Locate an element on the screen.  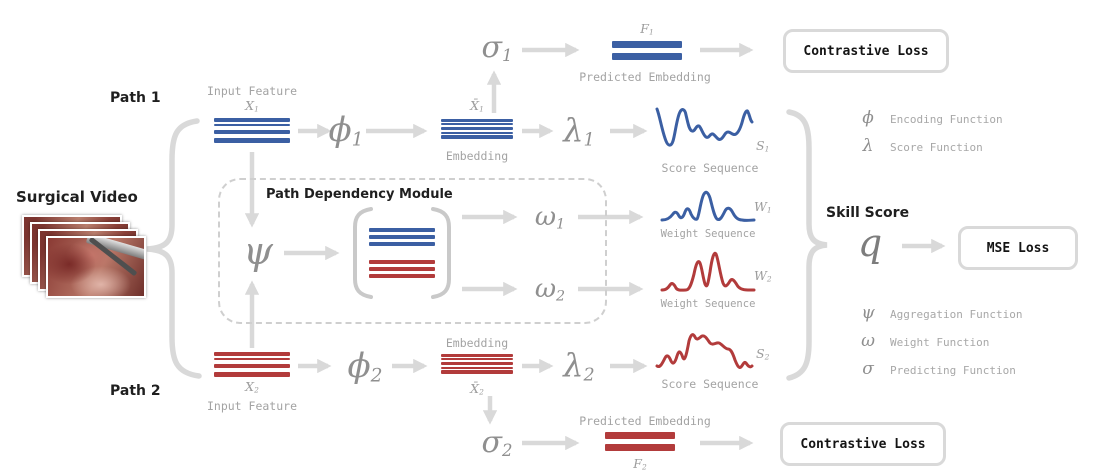
omega2-symbol: ω2 is located at coordinates (550, 289).